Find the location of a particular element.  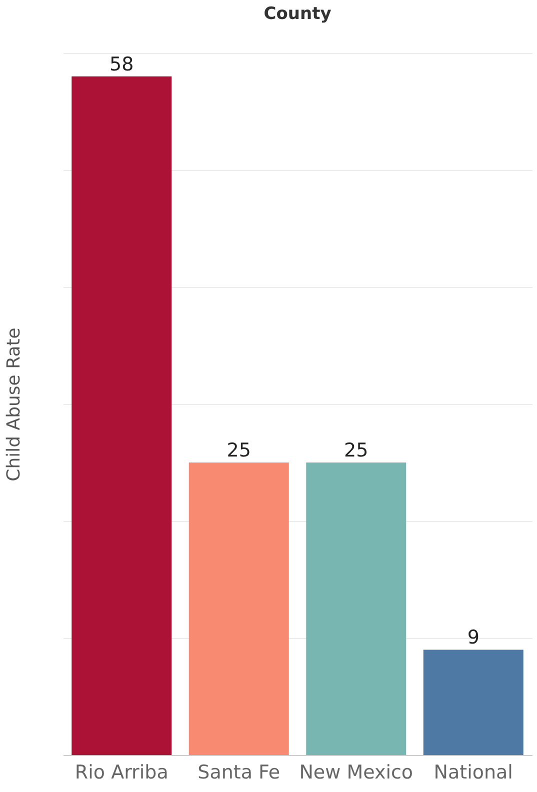

data-label: 58 is located at coordinates (122, 64).